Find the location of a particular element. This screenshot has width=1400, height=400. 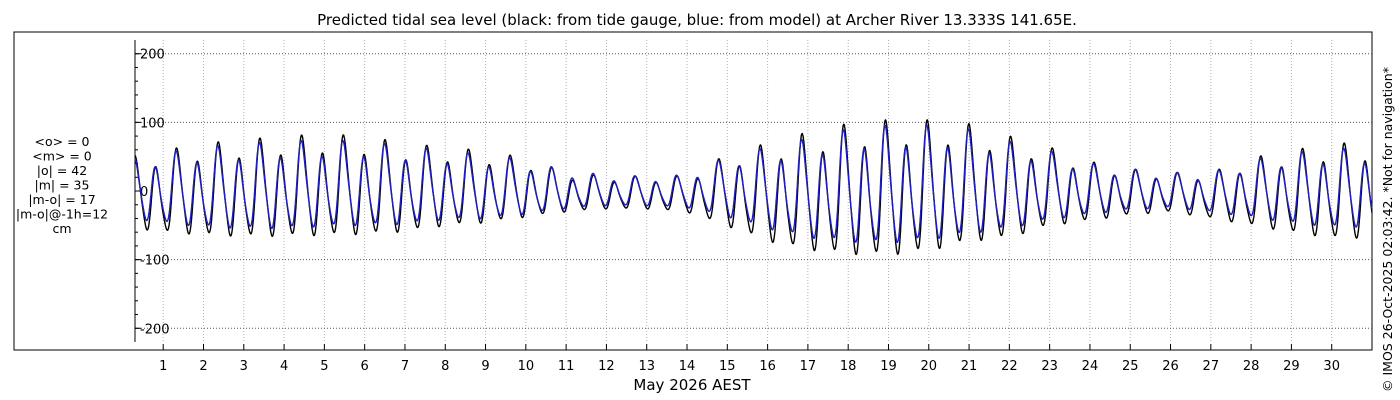

x-tick-label: 5 is located at coordinates (324, 366).